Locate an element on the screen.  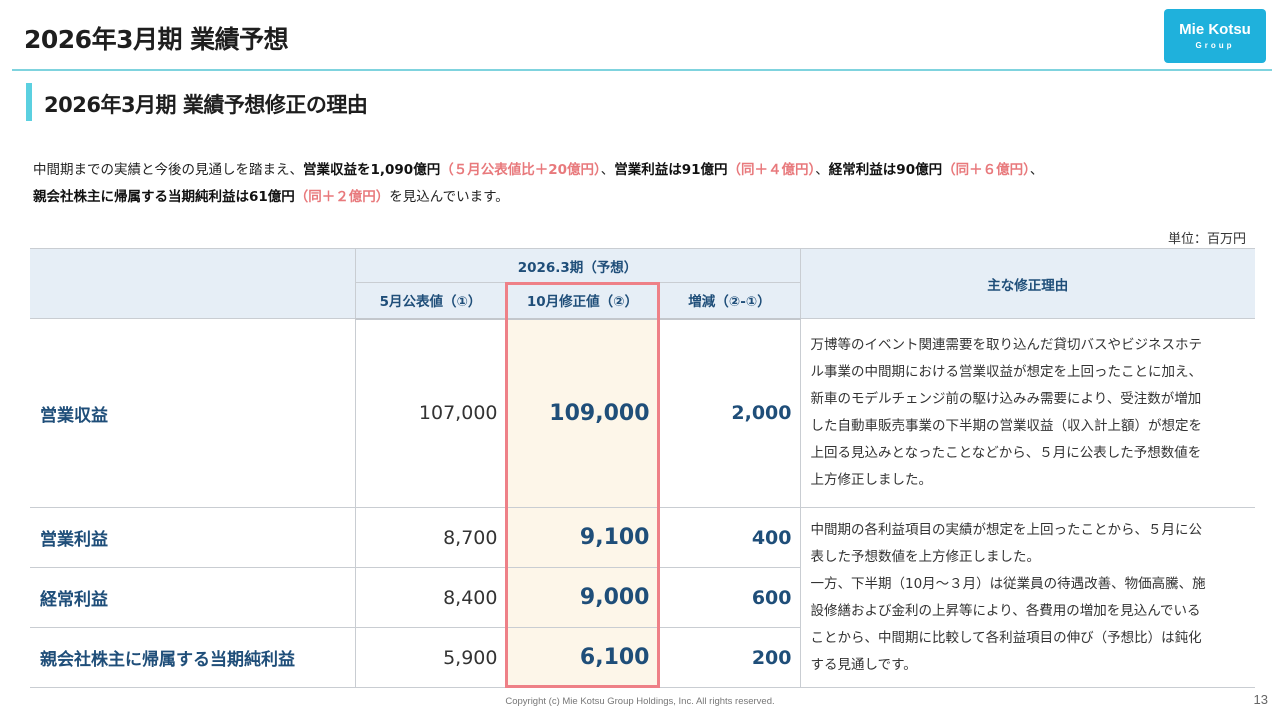
reason-line: 設修繕および金利の上昇等により、各費用の増加を見込んでいる is located at coordinates (1005, 610).